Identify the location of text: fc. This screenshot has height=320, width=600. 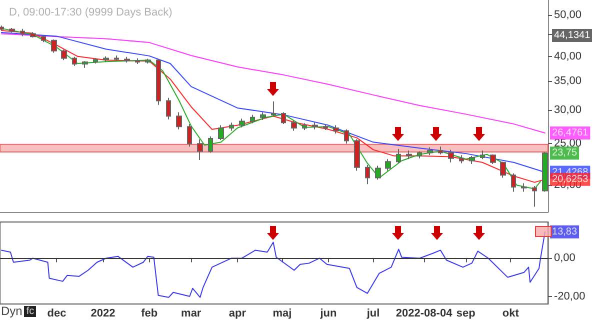
(30, 311).